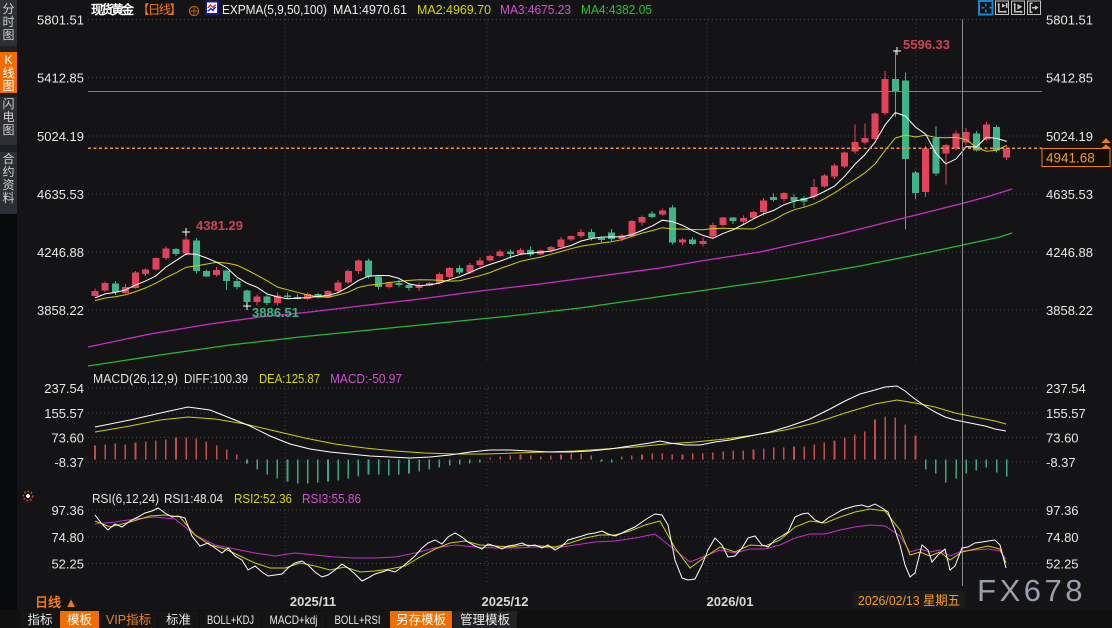 The width and height of the screenshot is (1112, 628). What do you see at coordinates (331, 498) in the screenshot?
I see `svg-text: RSI3:55.86` at bounding box center [331, 498].